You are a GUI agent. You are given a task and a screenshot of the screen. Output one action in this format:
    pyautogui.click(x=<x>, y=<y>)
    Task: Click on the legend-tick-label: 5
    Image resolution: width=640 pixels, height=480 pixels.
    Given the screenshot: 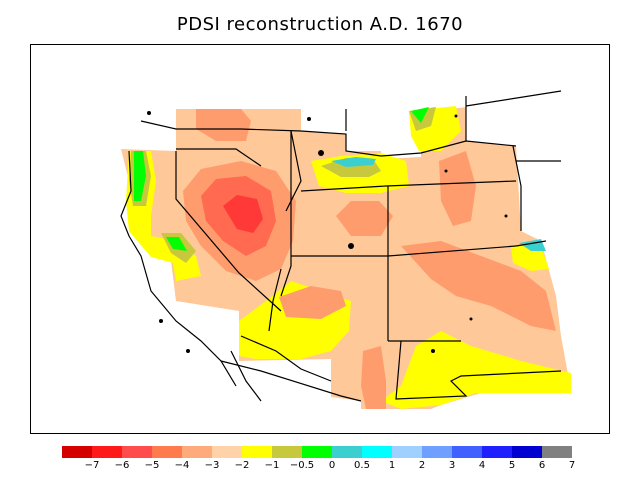 What is the action you would take?
    pyautogui.click(x=512, y=465)
    